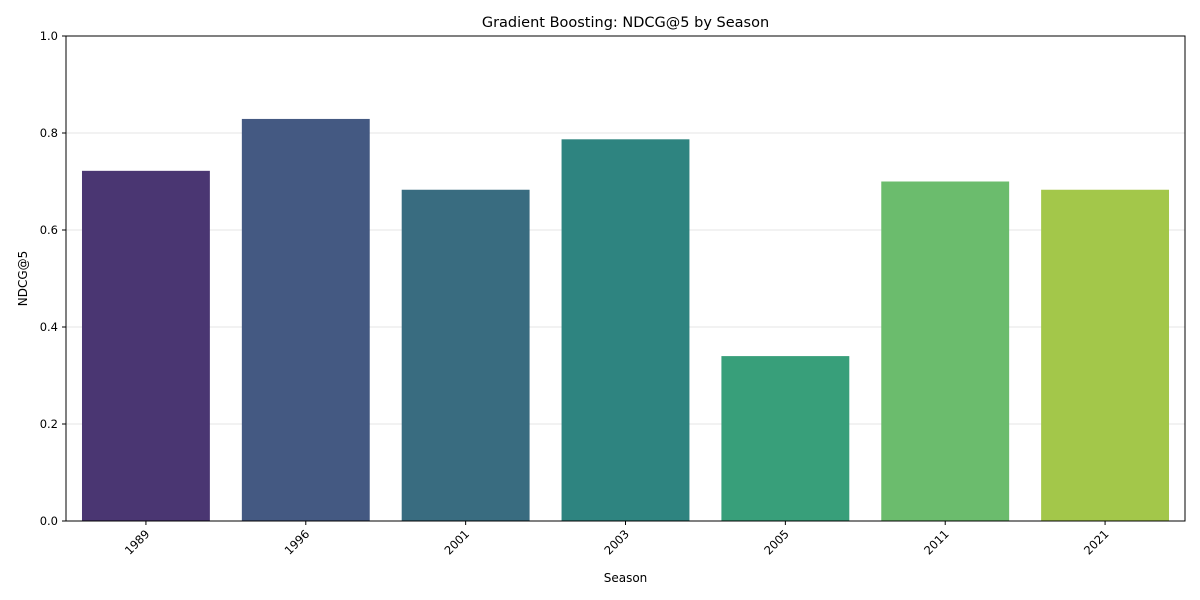 The height and width of the screenshot is (600, 1200). I want to click on x-axis-label: Season, so click(626, 578).